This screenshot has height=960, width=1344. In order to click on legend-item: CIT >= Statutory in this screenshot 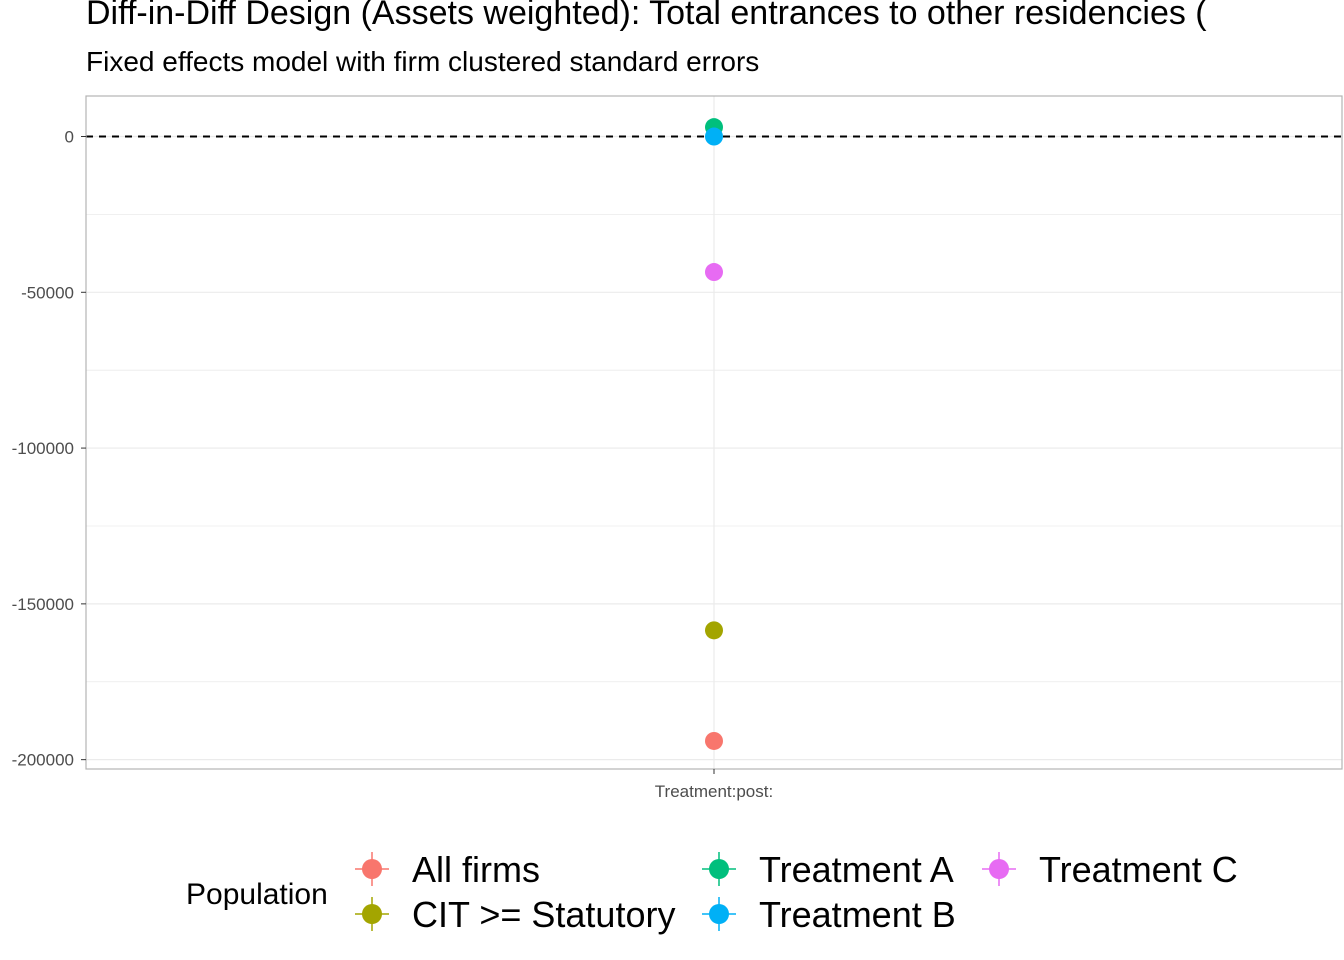, I will do `click(515, 914)`.